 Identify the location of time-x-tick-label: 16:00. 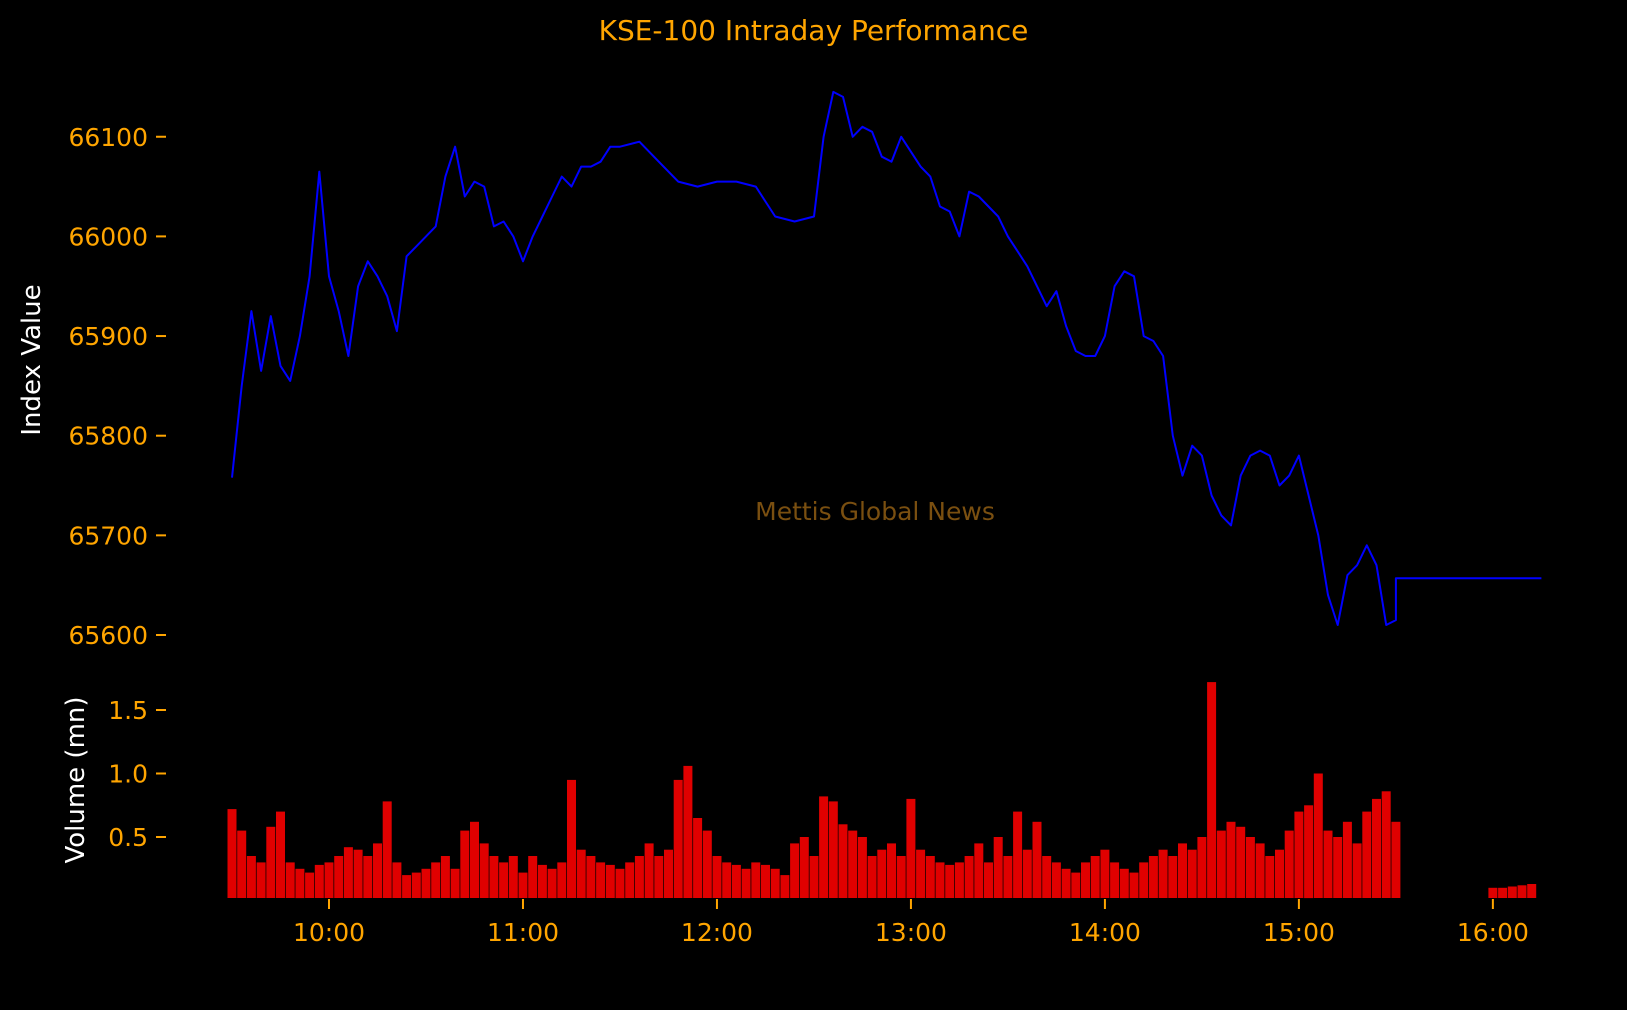
(1493, 932).